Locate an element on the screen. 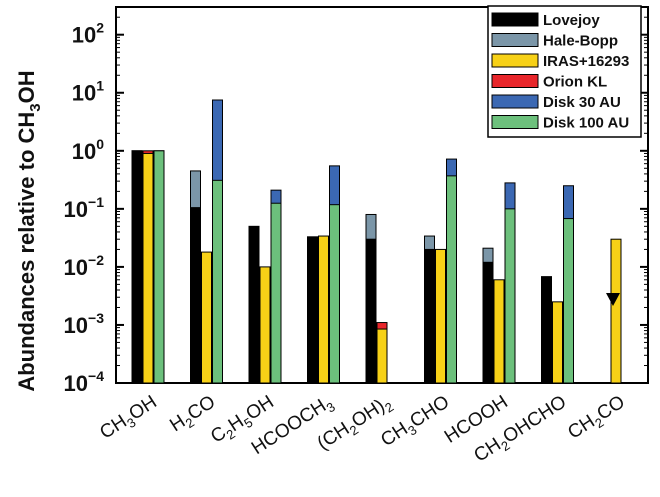  y-tick-label: 10⁻¹ is located at coordinates (84, 208).